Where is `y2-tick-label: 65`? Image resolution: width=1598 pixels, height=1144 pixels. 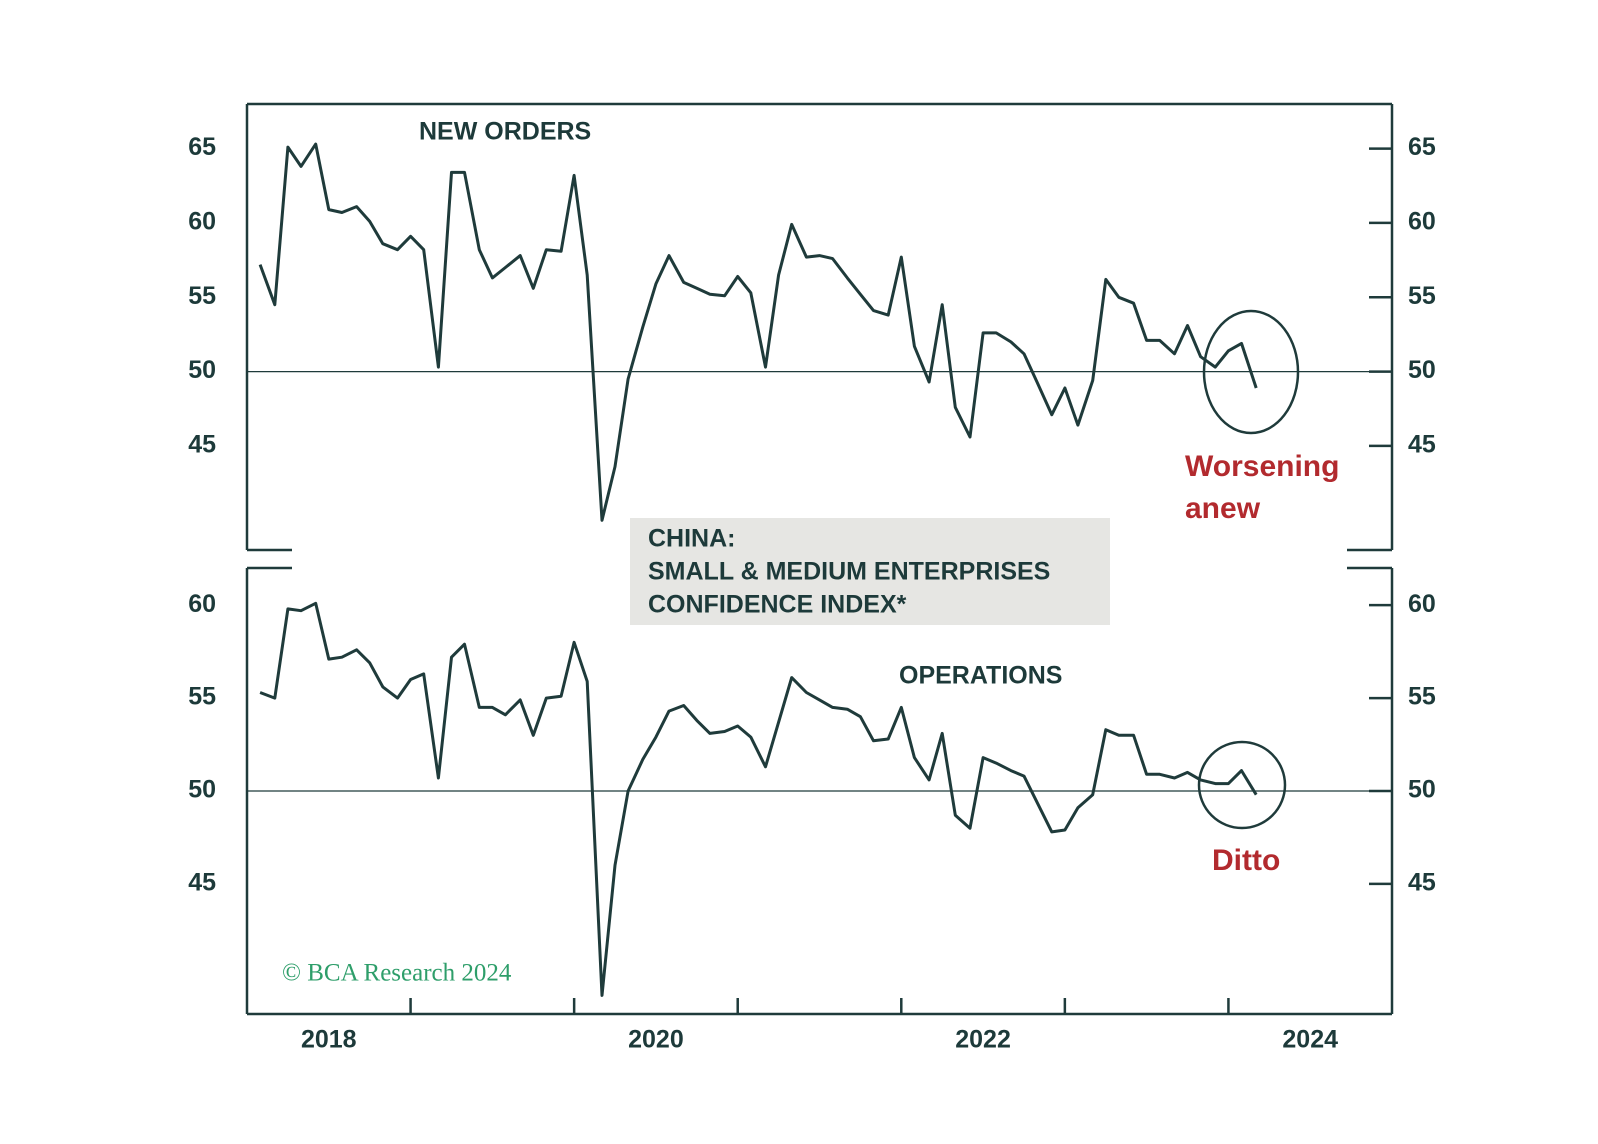
y2-tick-label: 65 is located at coordinates (1422, 147).